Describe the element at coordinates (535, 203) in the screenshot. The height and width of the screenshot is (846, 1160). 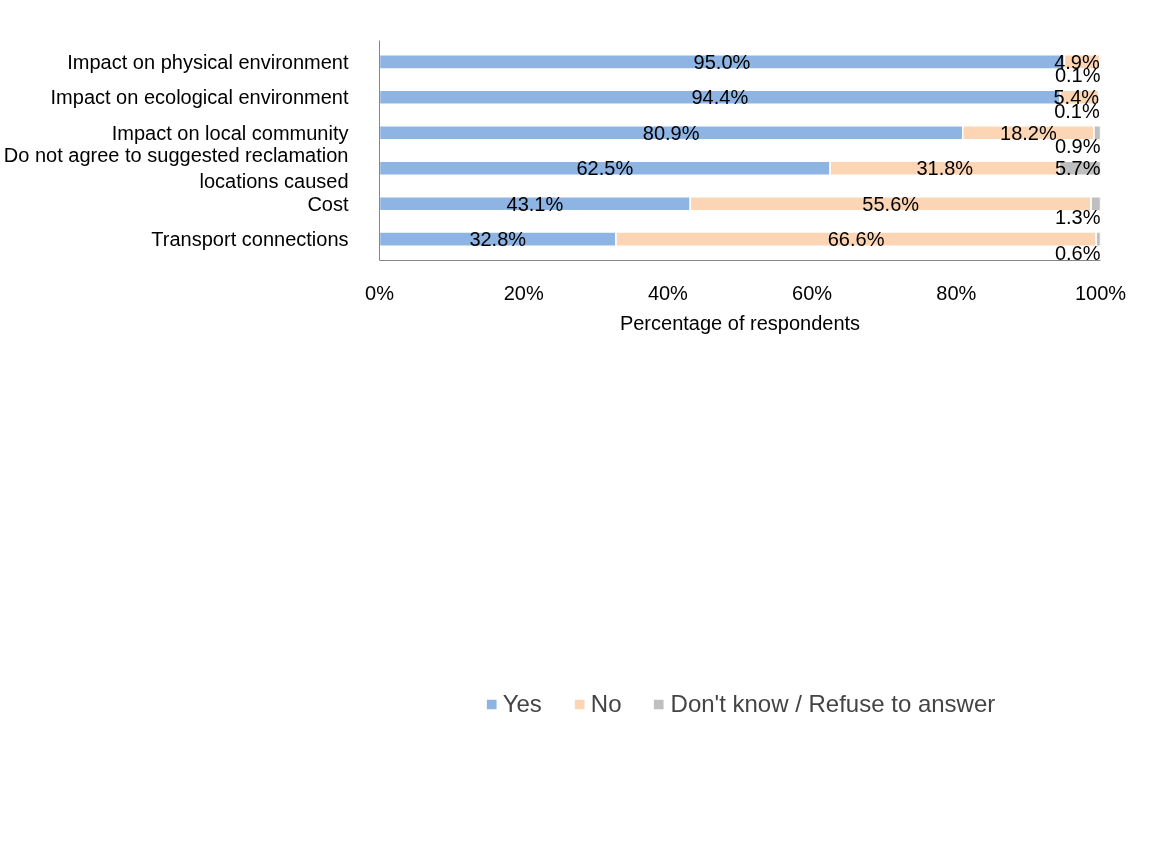
I see `data-label: 43.1%` at that location.